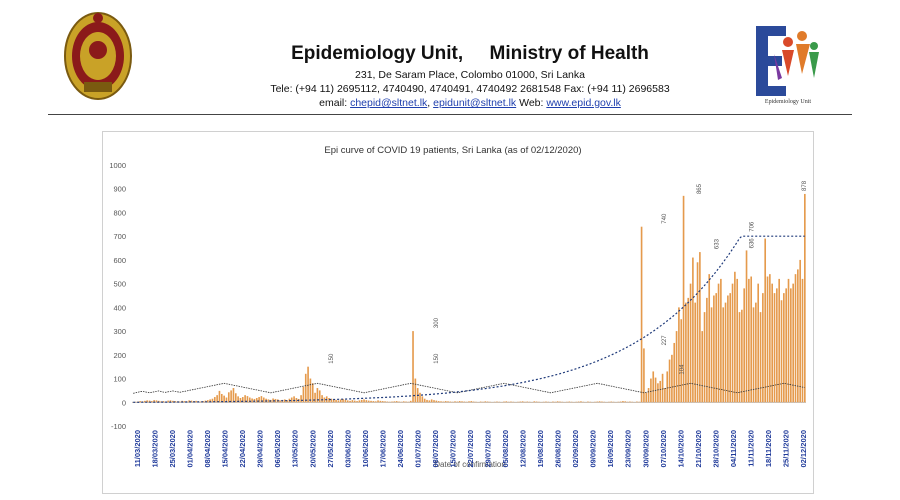 This screenshot has width=900, height=500. What do you see at coordinates (119, 307) in the screenshot?
I see `y-tick-label: 400` at bounding box center [119, 307].